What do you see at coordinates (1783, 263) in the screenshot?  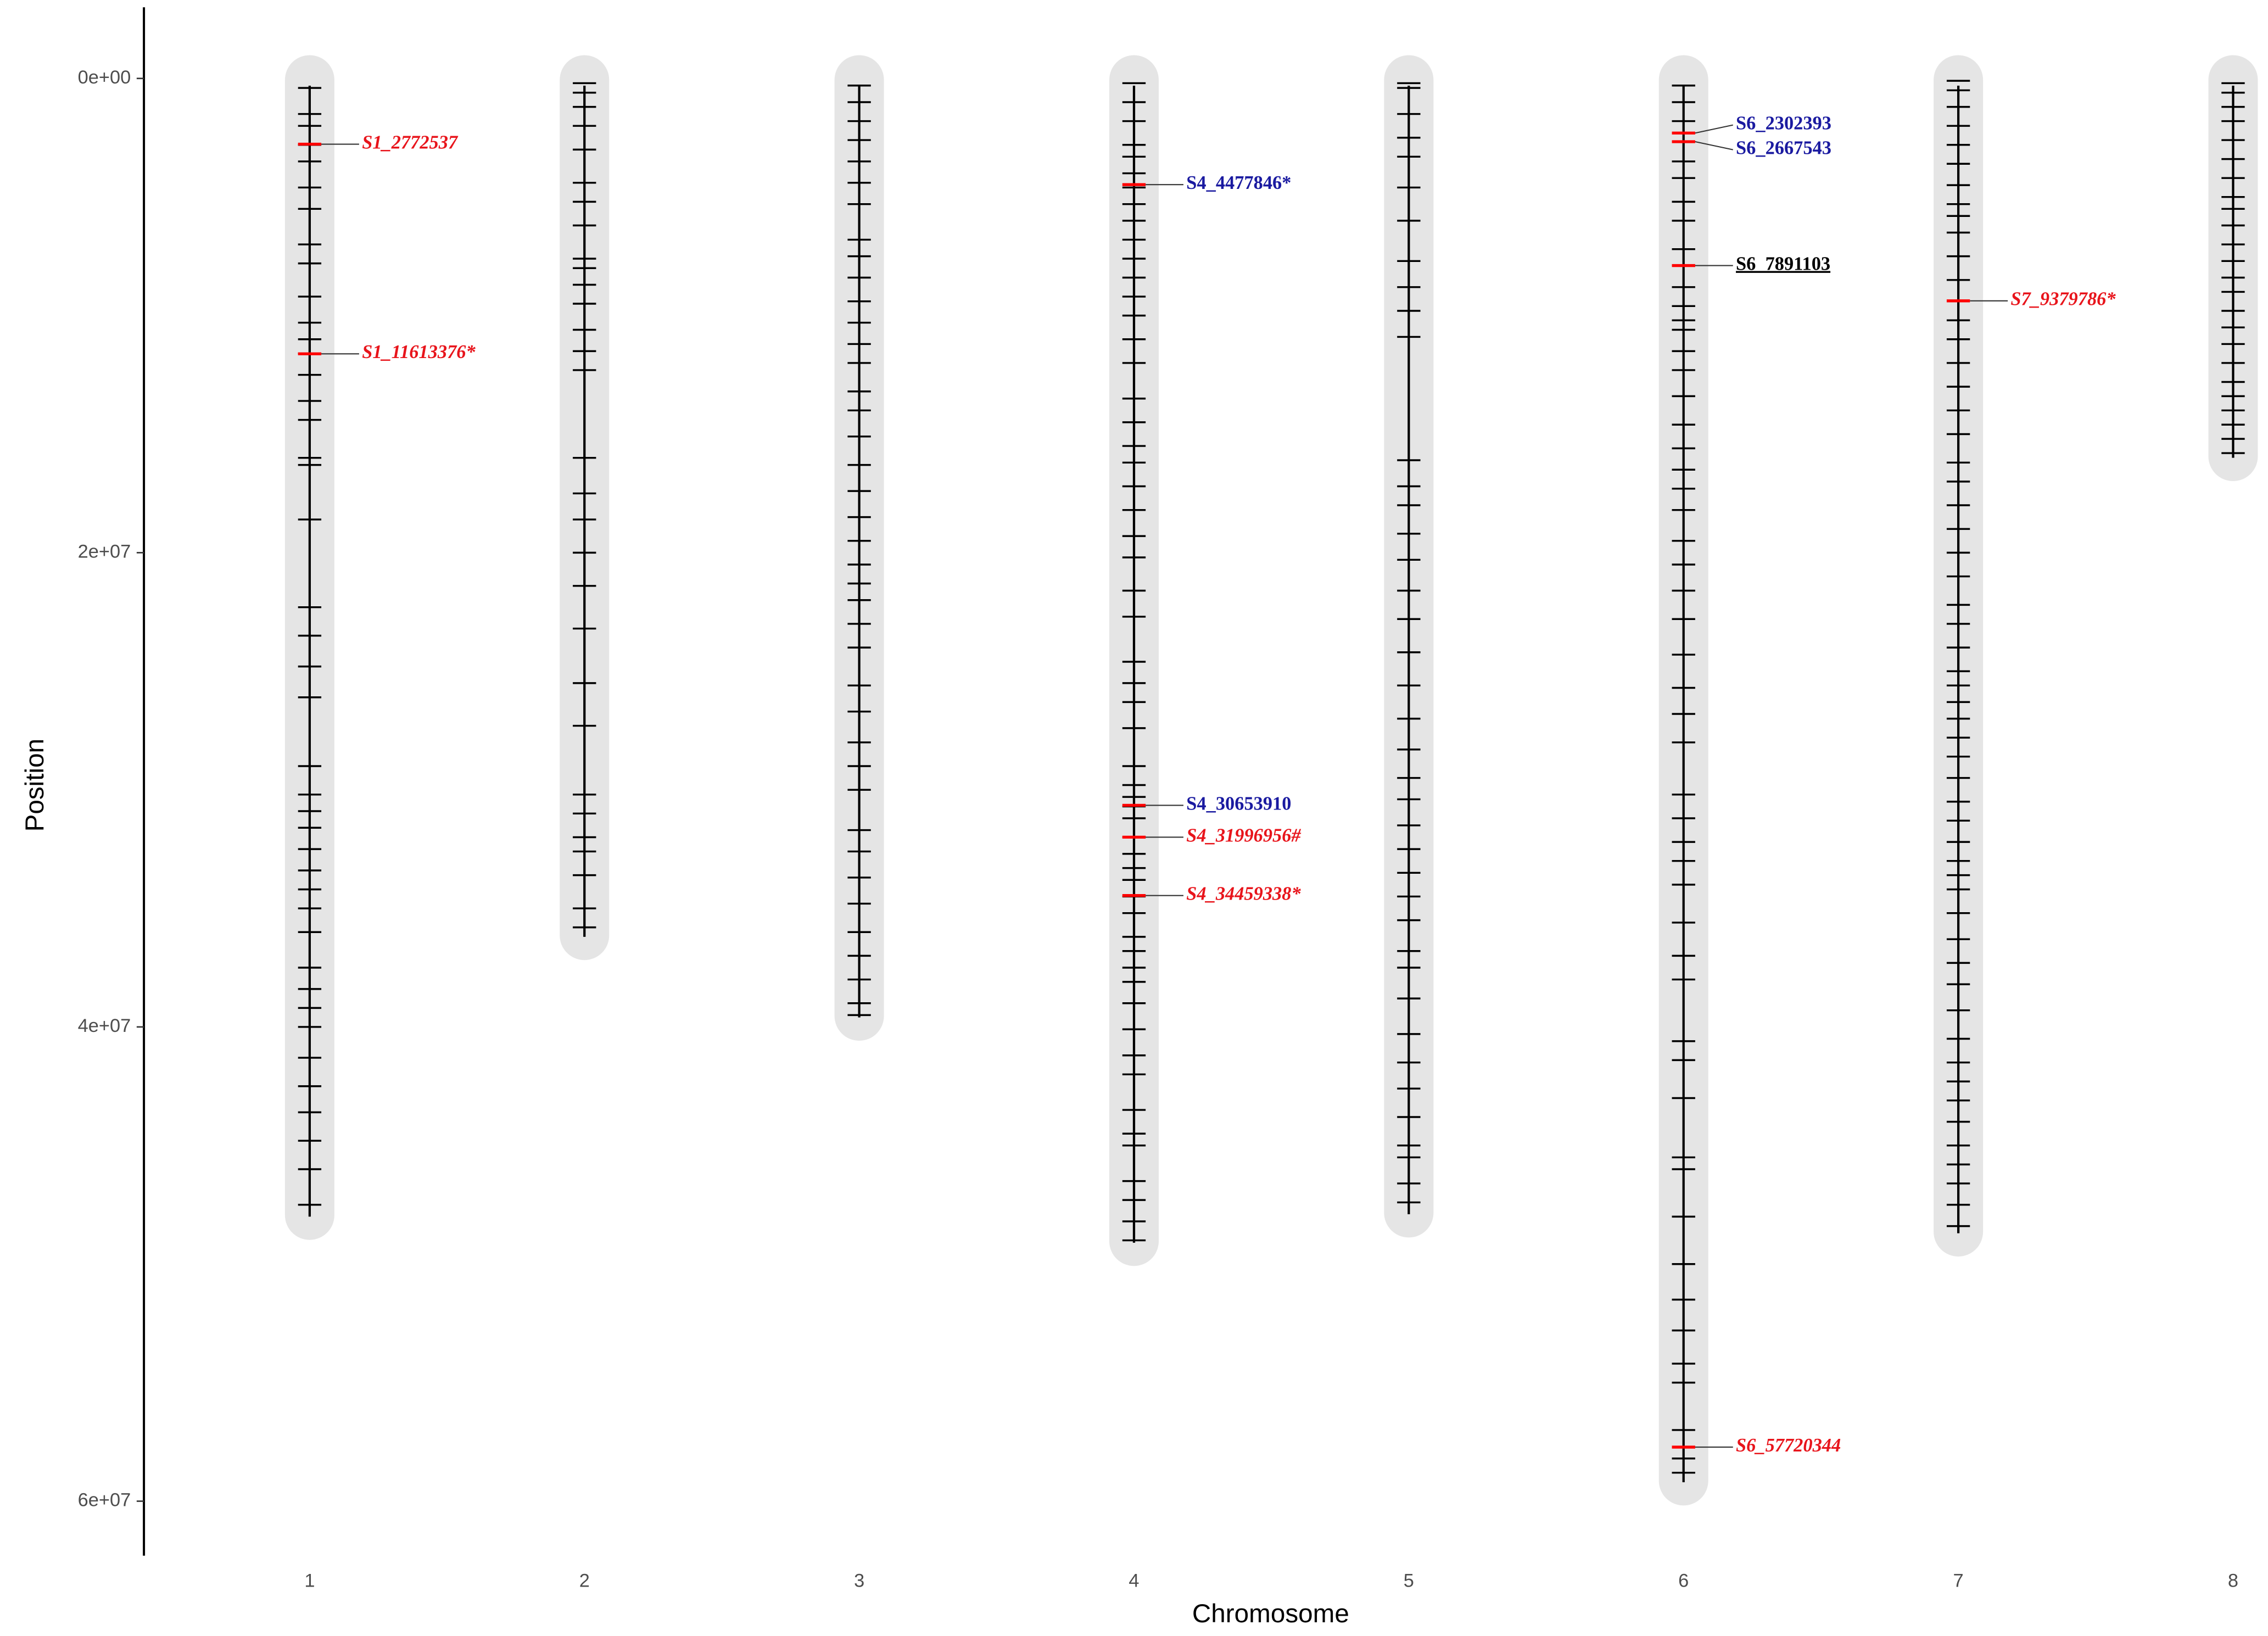 I see `highlight-label: S6_7891103` at bounding box center [1783, 263].